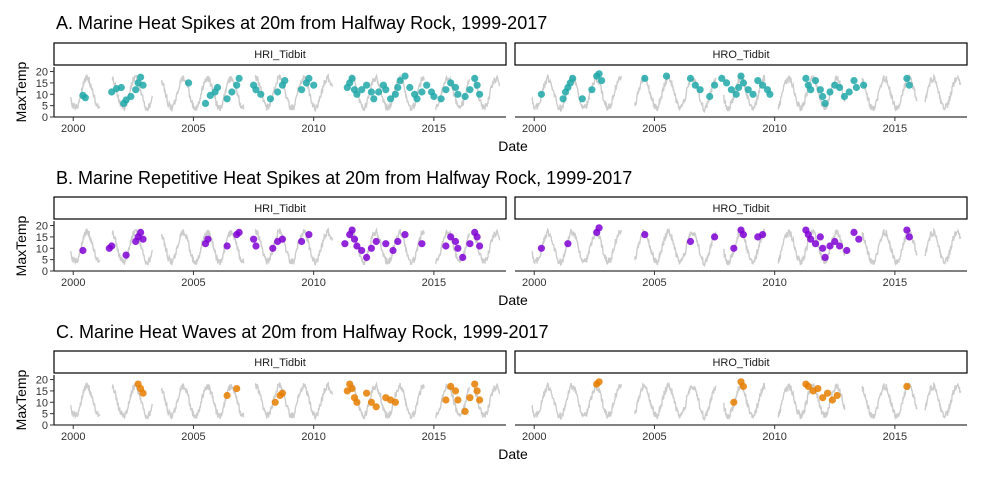 This screenshot has height=479, width=984. I want to click on y-axis-label-c: MaxTemp, so click(21, 399).